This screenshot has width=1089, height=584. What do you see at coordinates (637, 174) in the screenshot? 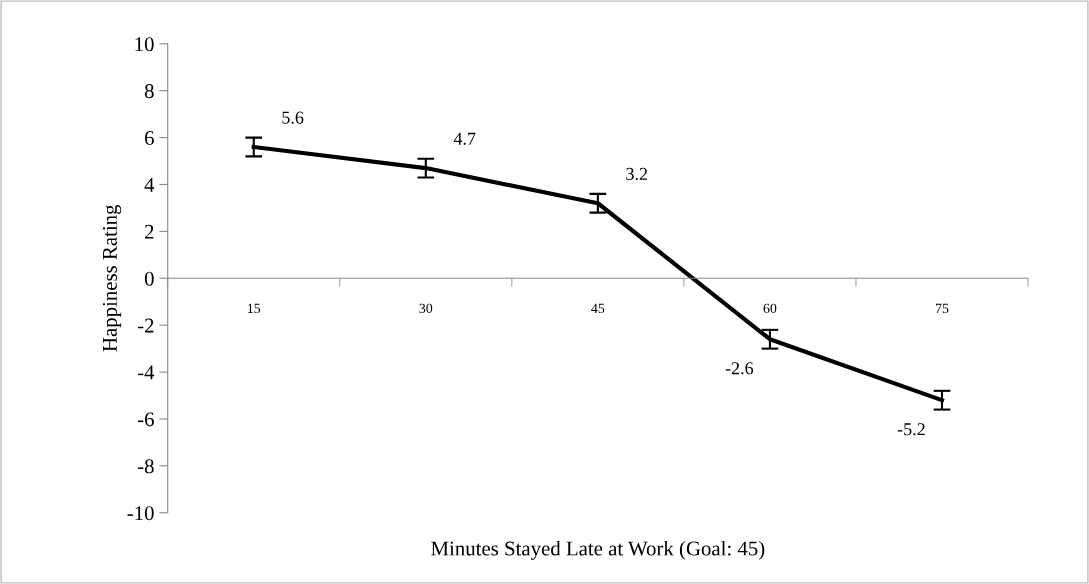
I see `data-label: 3.2` at bounding box center [637, 174].